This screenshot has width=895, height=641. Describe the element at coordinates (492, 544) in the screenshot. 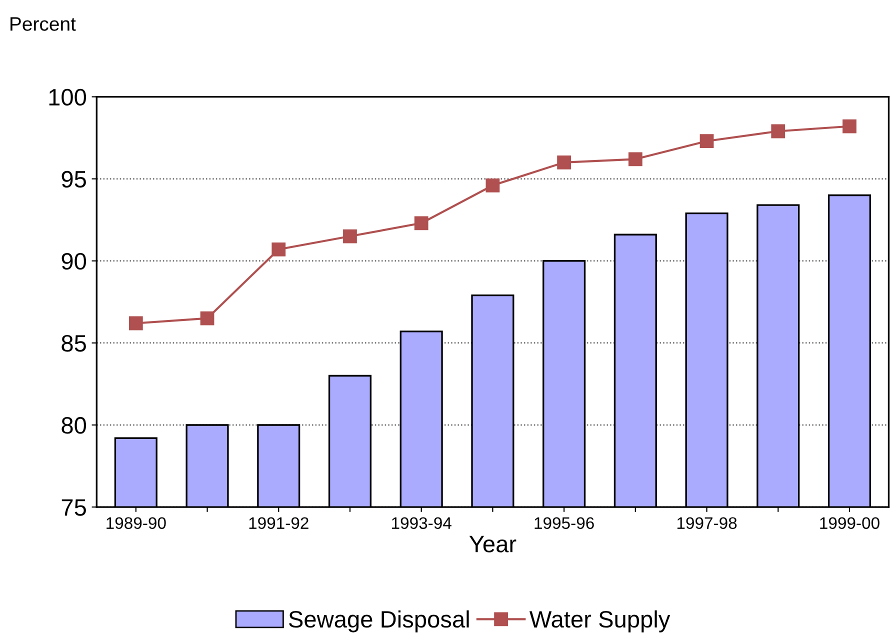

I see `x-axis-title: Year` at that location.